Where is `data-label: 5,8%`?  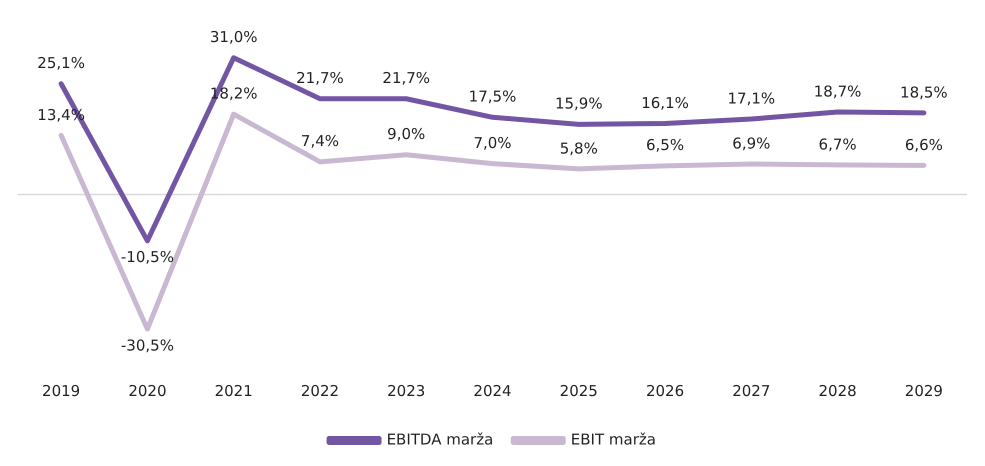 data-label: 5,8% is located at coordinates (579, 148).